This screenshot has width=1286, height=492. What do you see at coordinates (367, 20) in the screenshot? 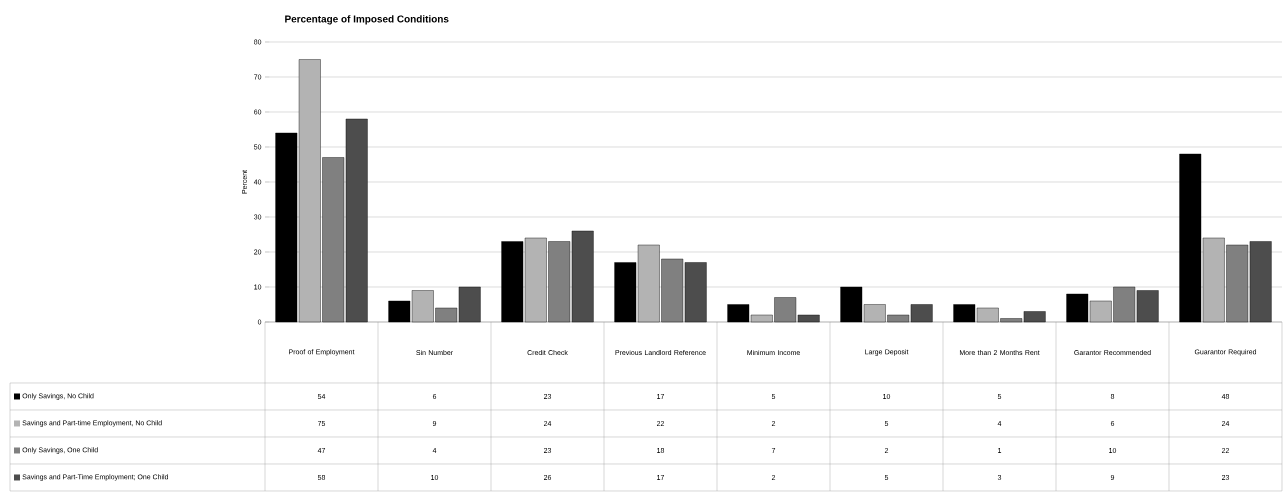
I see `chart-title: Percentage of Imposed Conditions` at bounding box center [367, 20].